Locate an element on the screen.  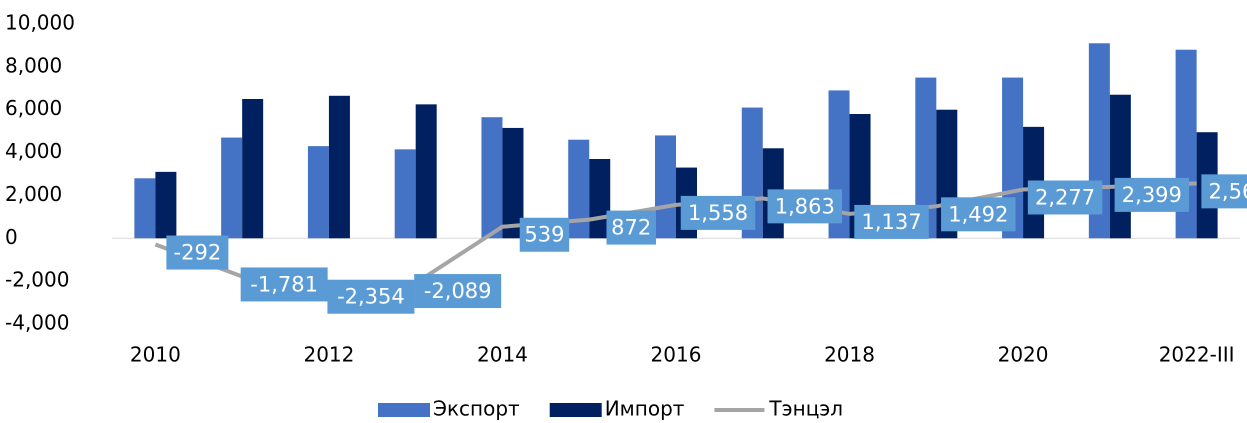
data-label: 1,558 is located at coordinates (718, 213).